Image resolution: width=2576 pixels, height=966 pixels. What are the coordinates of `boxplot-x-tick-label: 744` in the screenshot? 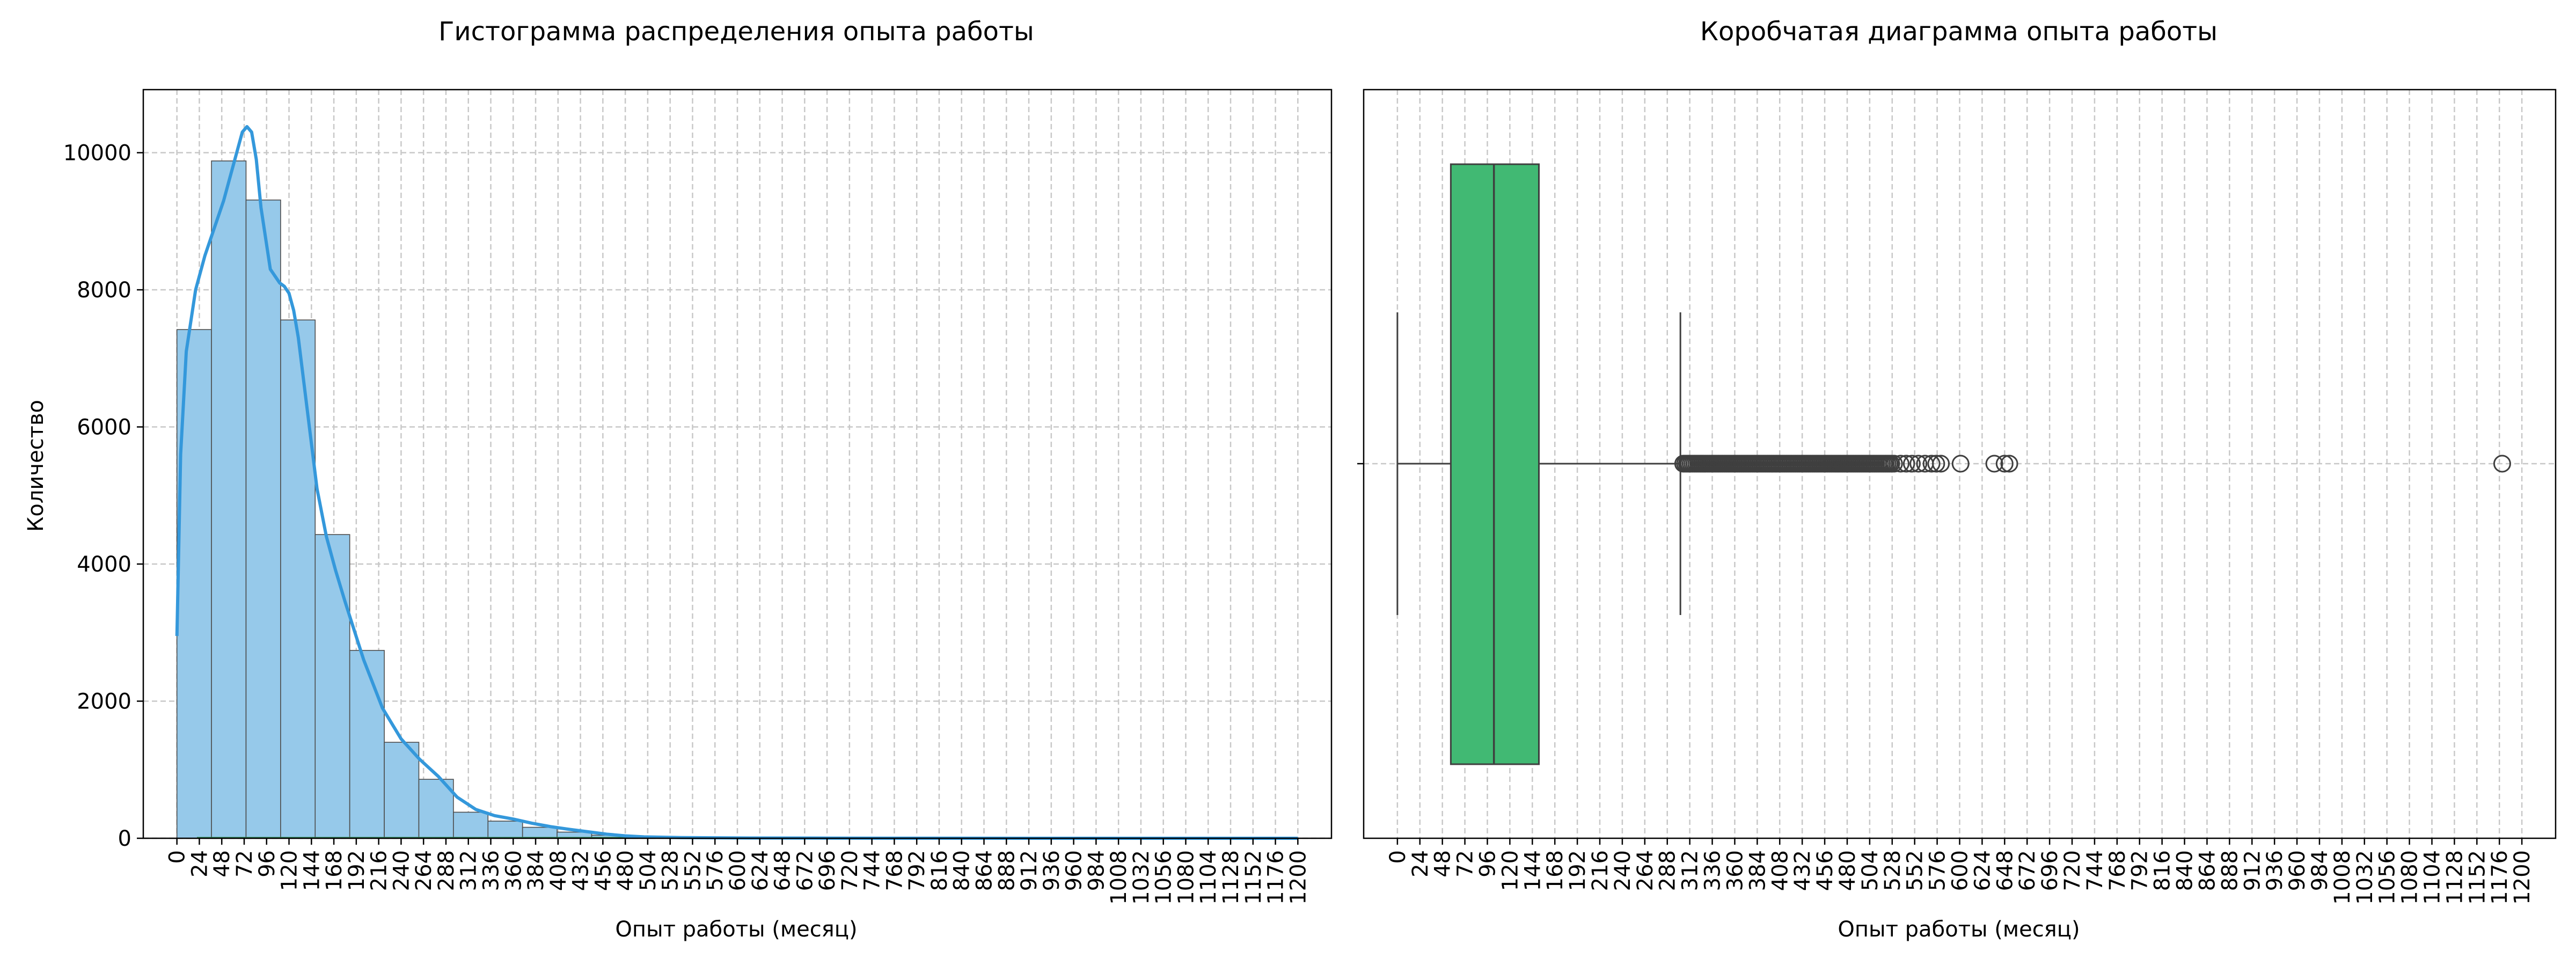 It's located at (2095, 870).